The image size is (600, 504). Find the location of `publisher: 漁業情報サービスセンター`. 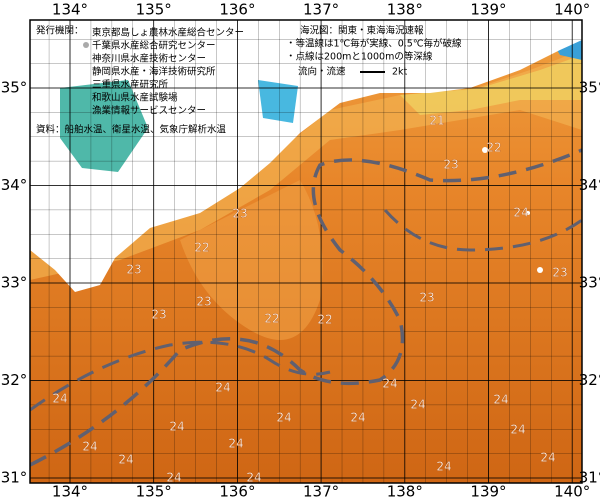

publisher: 漁業情報サービスセンター is located at coordinates (149, 111).